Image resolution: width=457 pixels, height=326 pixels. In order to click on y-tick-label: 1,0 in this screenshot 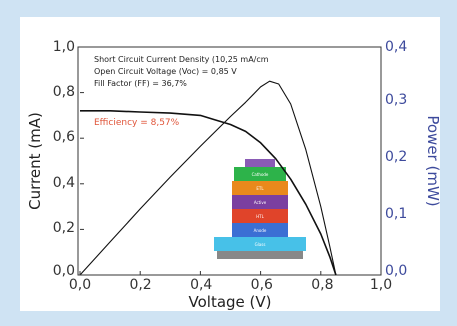, I will do `click(64, 47)`.